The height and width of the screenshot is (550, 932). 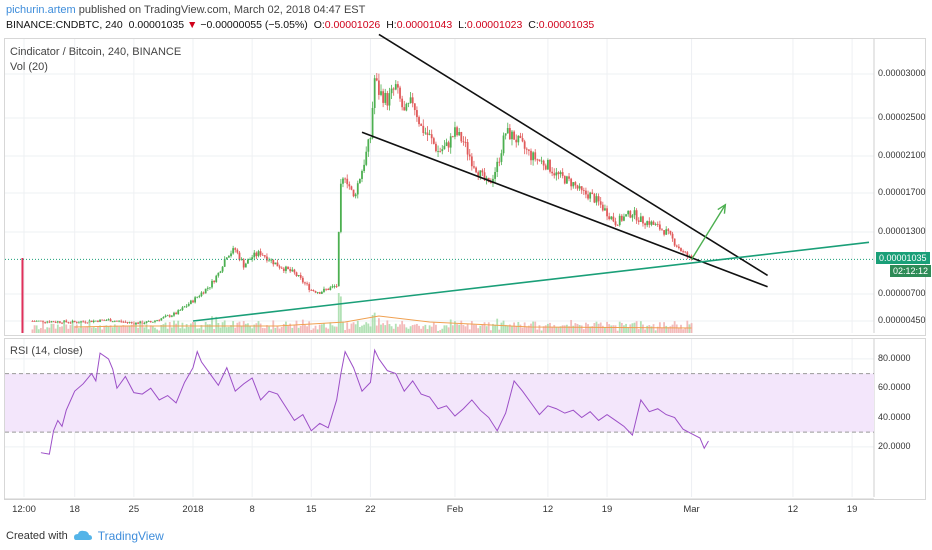 I want to click on high-label: H:, so click(x=391, y=25).